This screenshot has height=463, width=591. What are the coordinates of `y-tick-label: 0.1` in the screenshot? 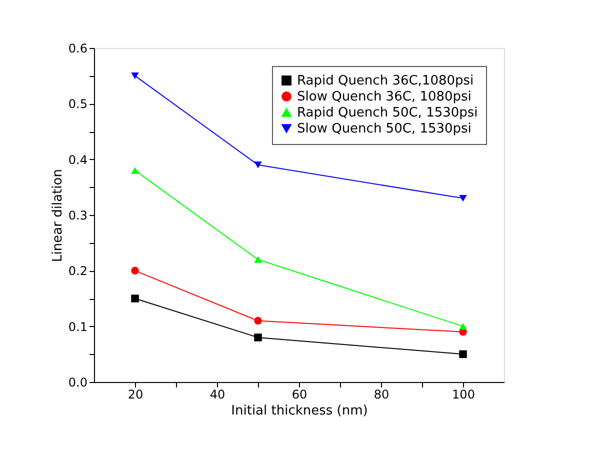 It's located at (78, 327).